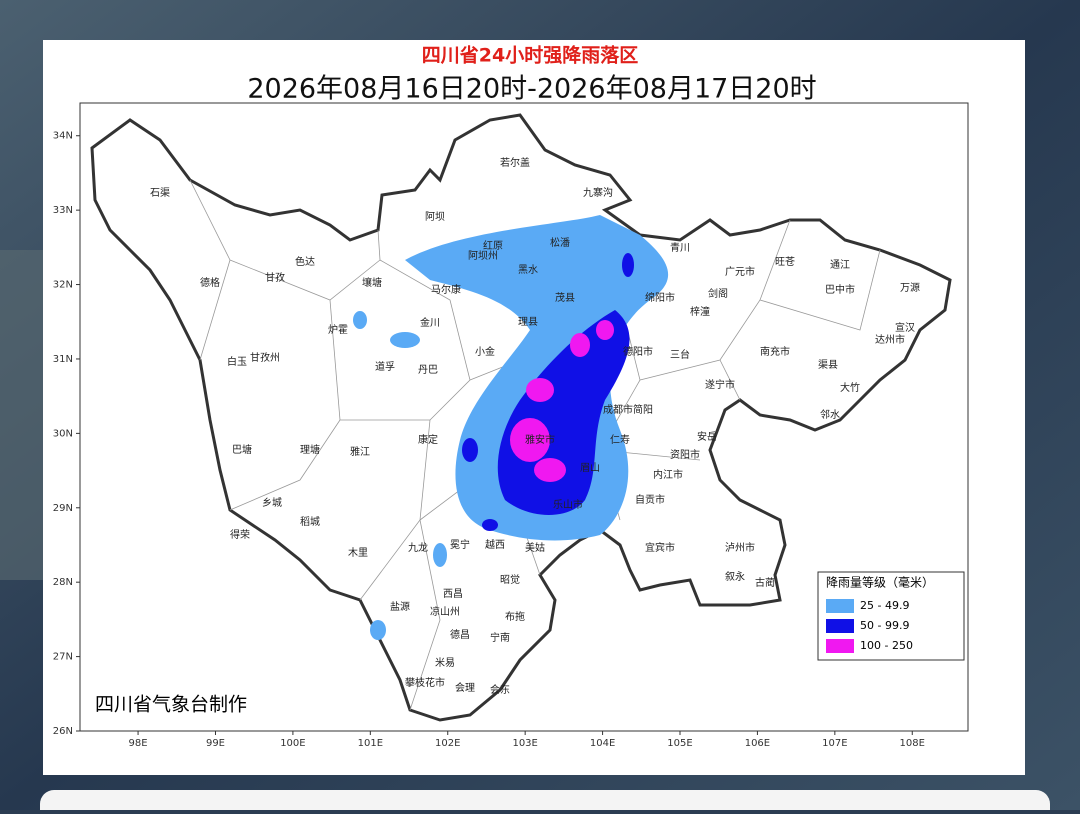 The height and width of the screenshot is (814, 1080). Describe the element at coordinates (757, 743) in the screenshot. I see `lon-label: 106E` at that location.